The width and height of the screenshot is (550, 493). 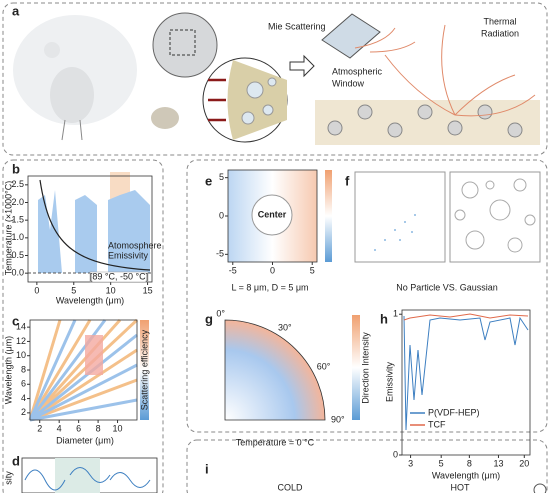 I want to click on panel-label: e, so click(x=208, y=180).